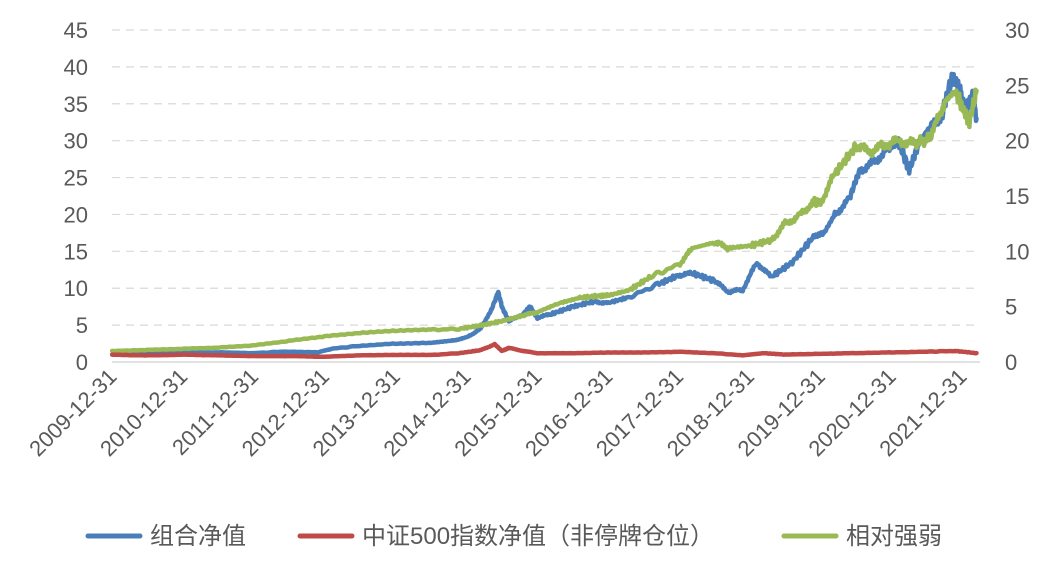 The image size is (1050, 564). I want to click on legend: 组合净值 中证500指数净值（非停牌仓位） 相对强弱, so click(513, 536).